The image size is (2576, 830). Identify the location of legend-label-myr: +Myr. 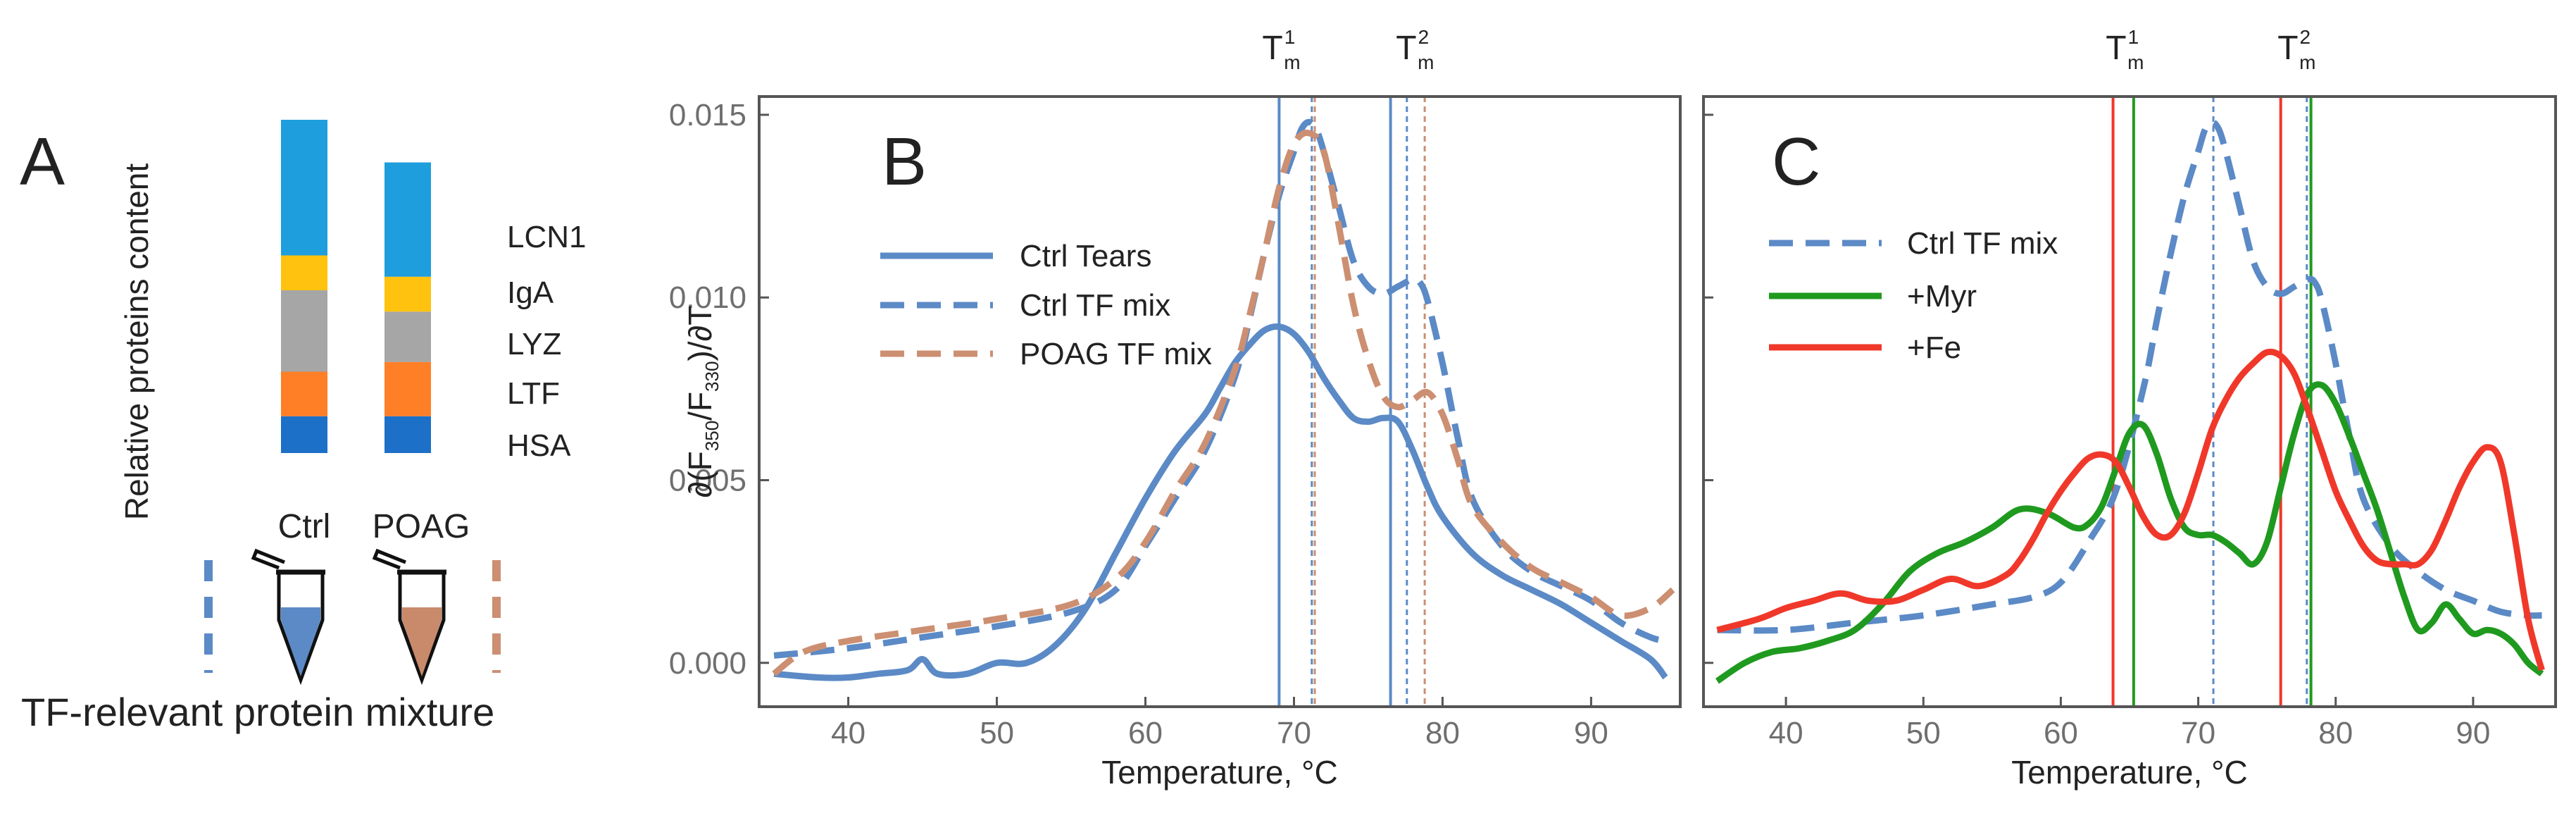
(1942, 296).